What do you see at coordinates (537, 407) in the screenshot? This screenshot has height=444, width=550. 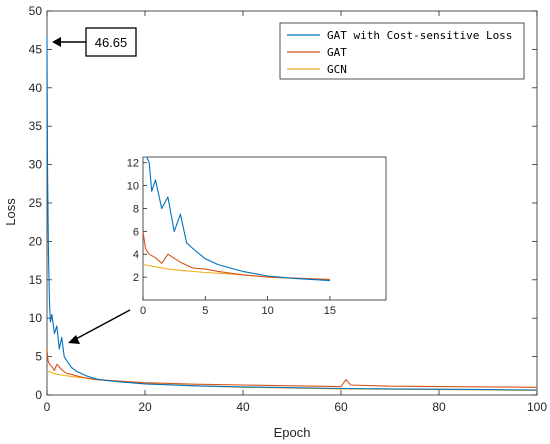 I see `x-tick-label: 100` at bounding box center [537, 407].